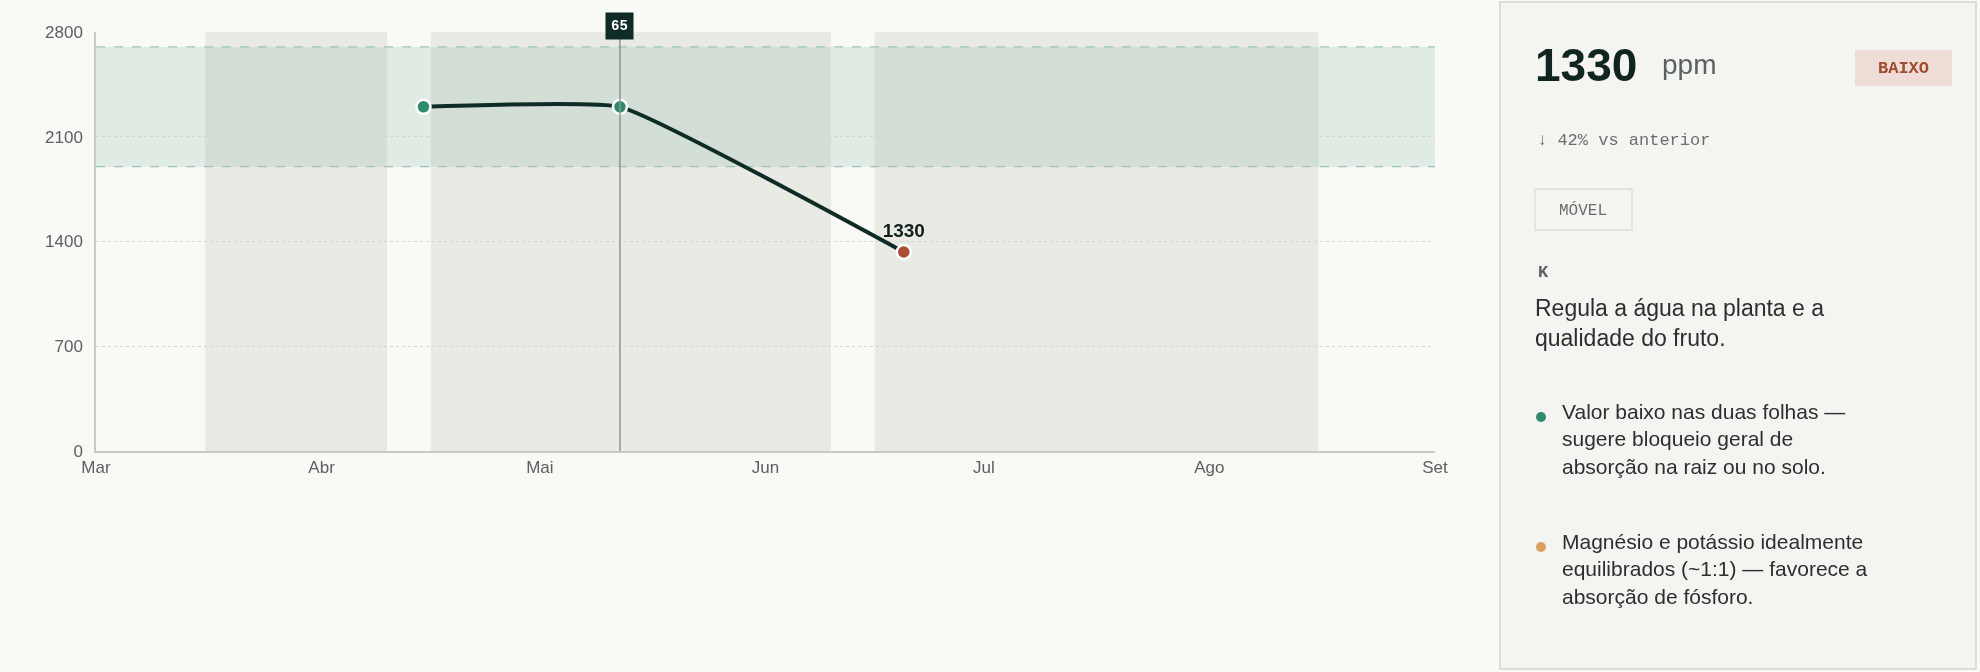 The height and width of the screenshot is (672, 1980). I want to click on x-tick-label: Mar, so click(96, 468).